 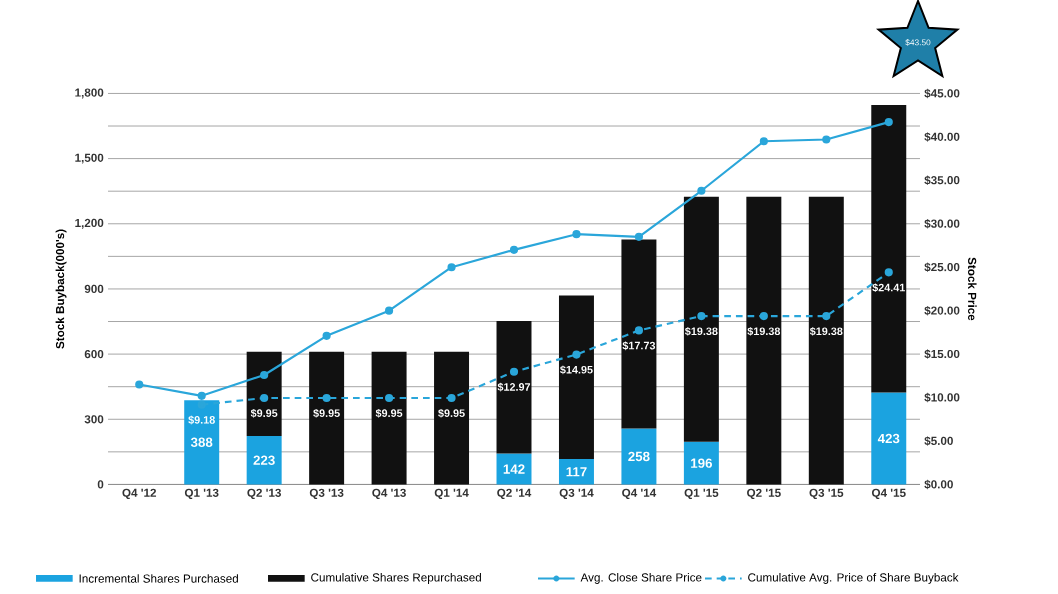 I want to click on x-tick-label: Q3 '13, so click(x=326, y=493).